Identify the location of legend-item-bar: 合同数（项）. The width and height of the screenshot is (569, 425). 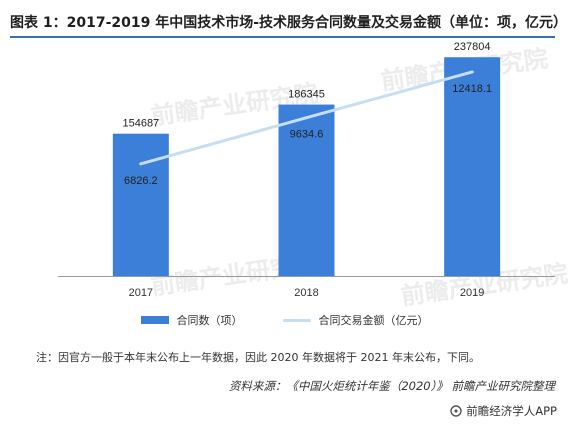
(191, 320).